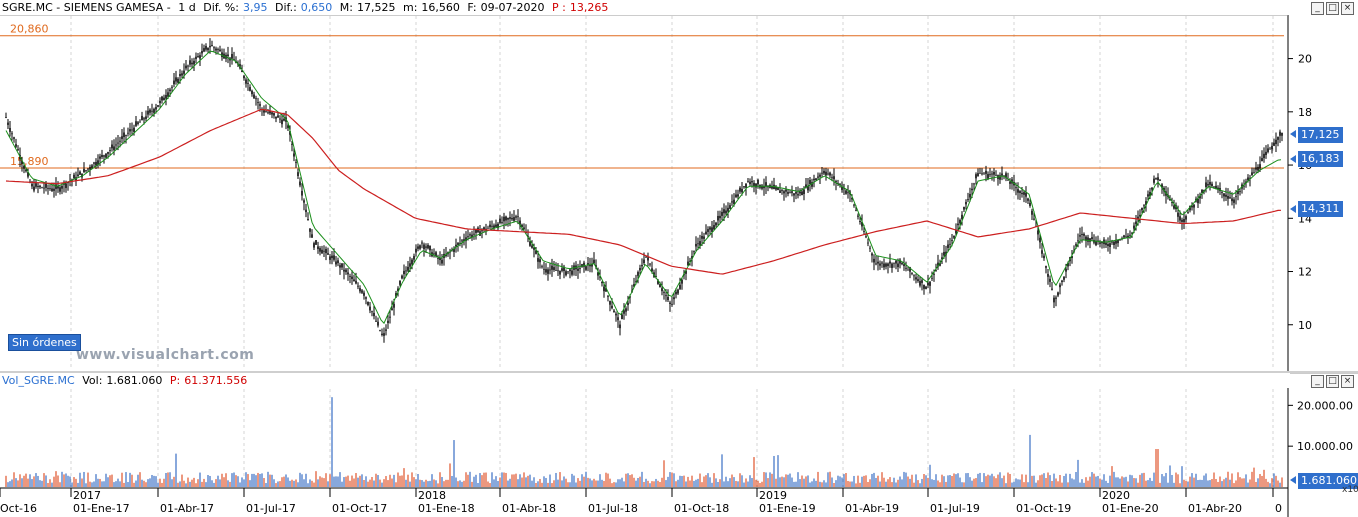 Image resolution: width=1358 pixels, height=517 pixels. What do you see at coordinates (376, 7) in the screenshot?
I see `max-value: 17,525` at bounding box center [376, 7].